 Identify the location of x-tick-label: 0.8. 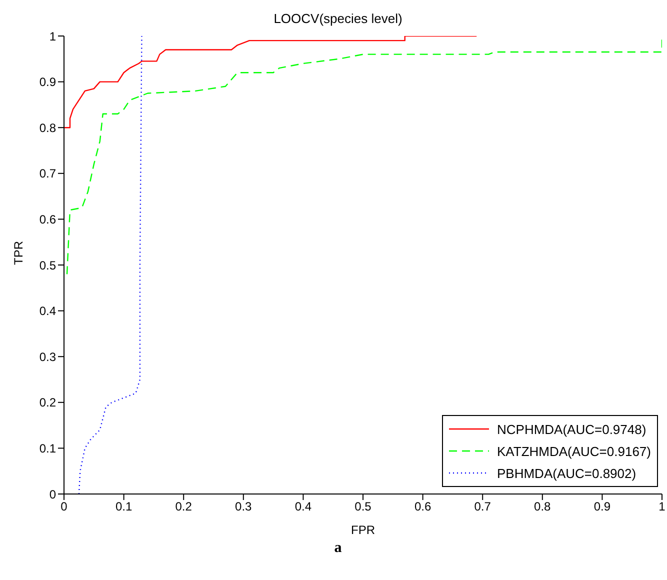
(543, 507).